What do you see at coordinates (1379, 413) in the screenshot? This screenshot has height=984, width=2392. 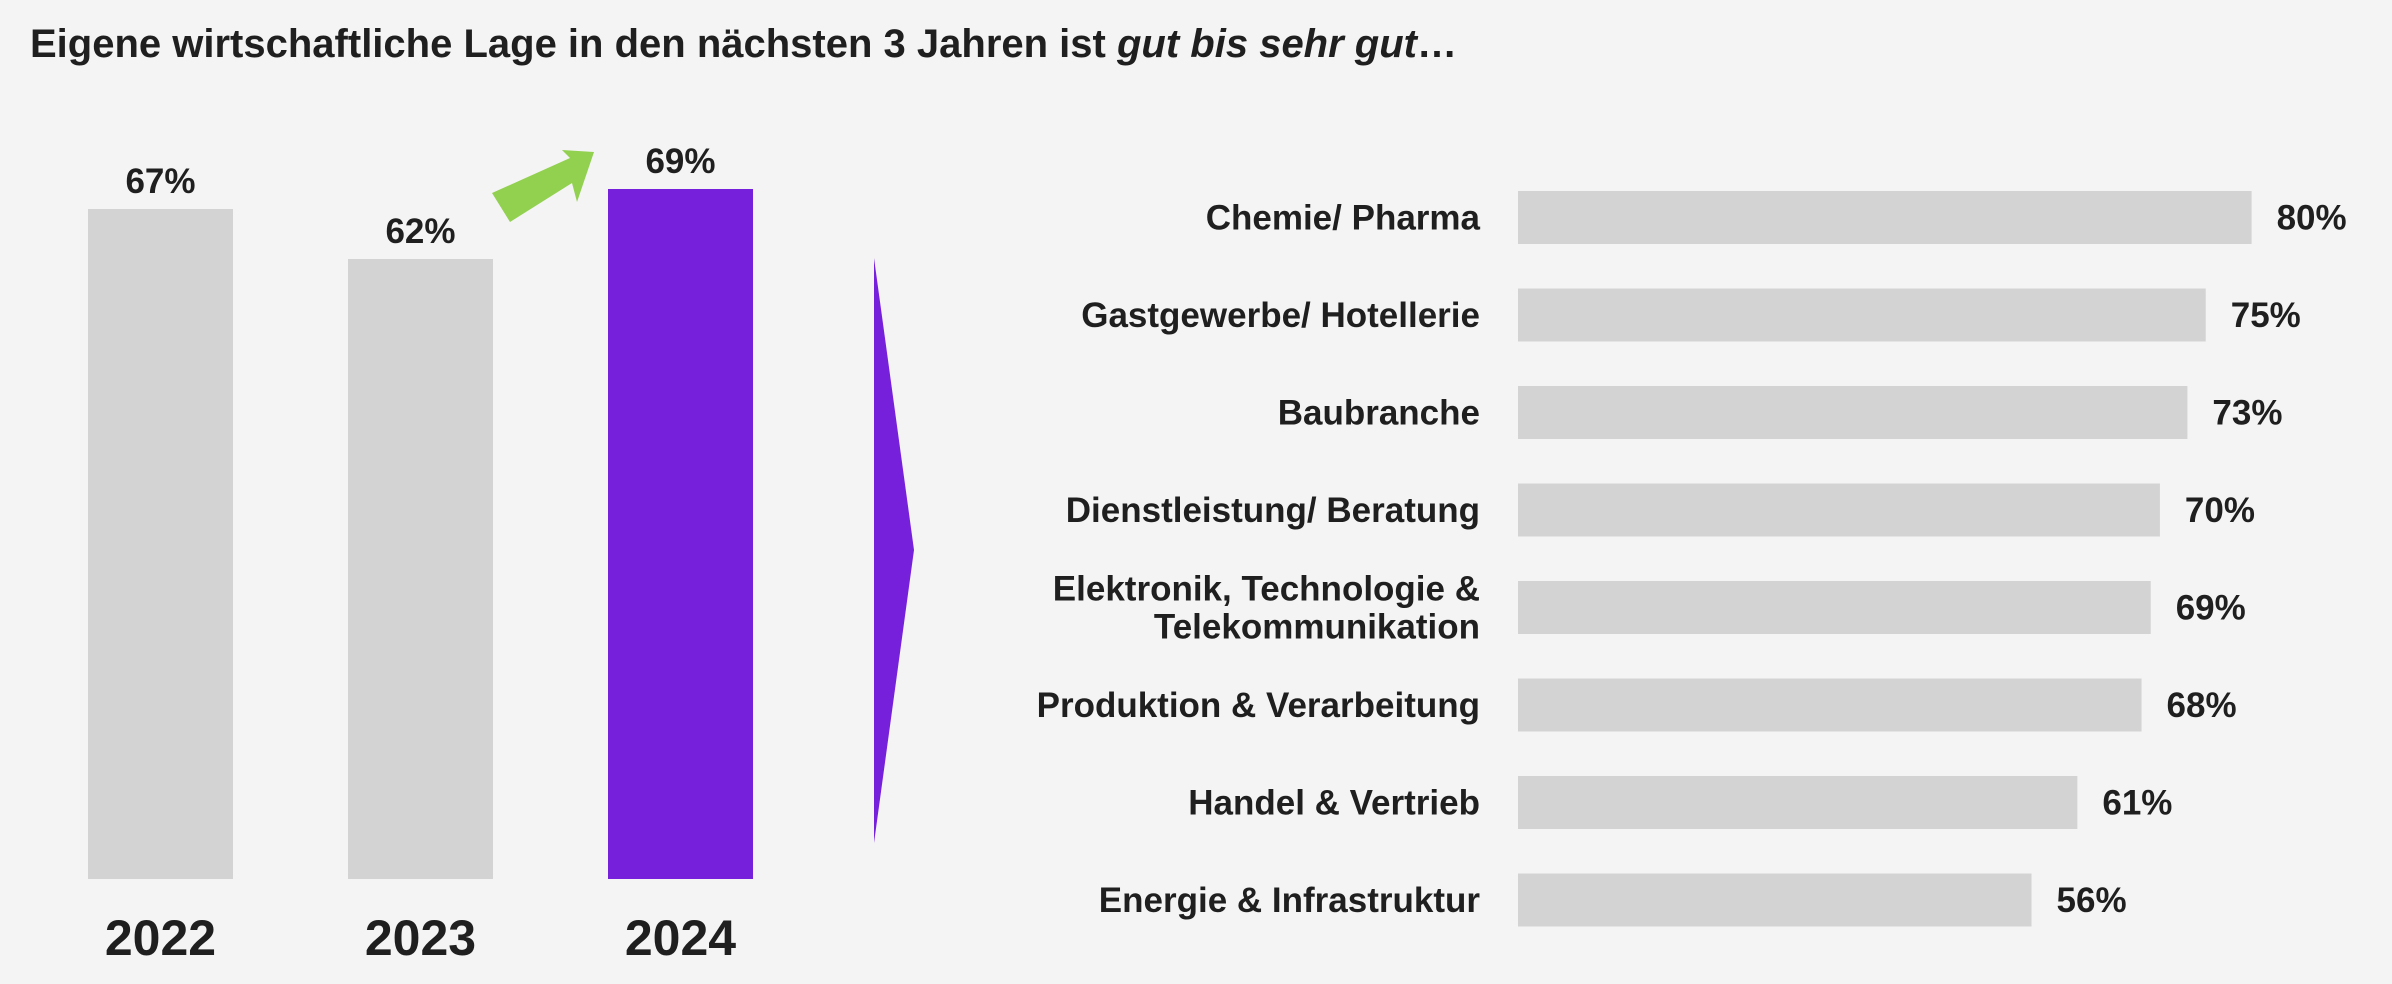 I see `industry-category-label: Baubranche` at bounding box center [1379, 413].